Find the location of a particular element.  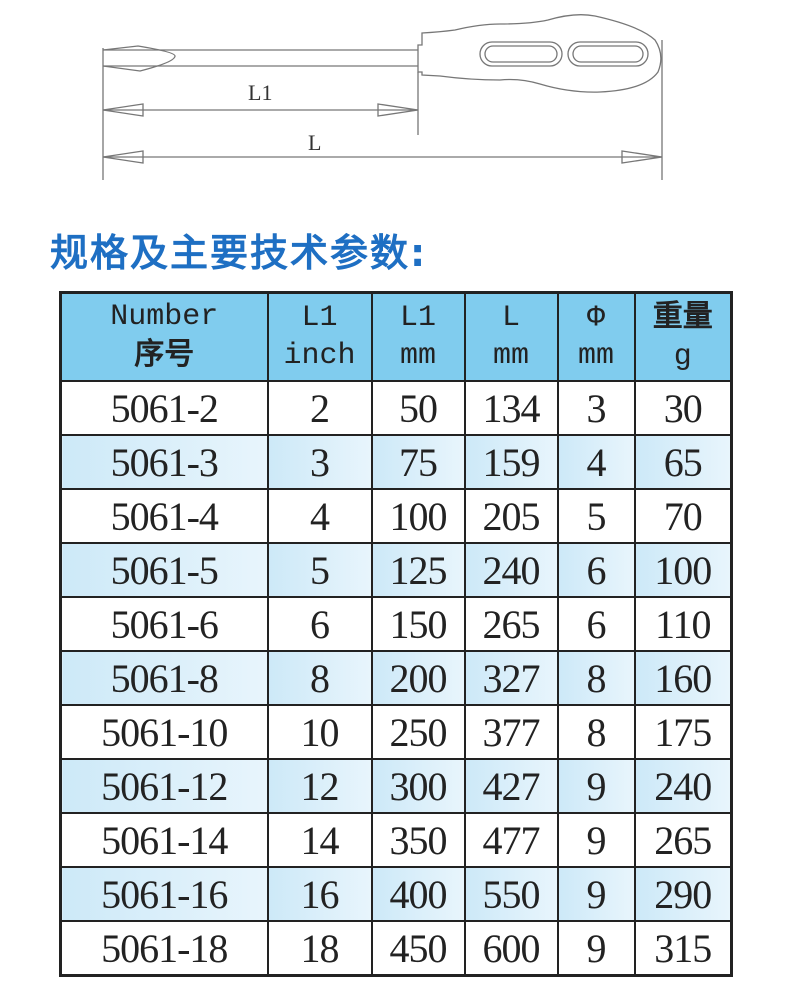

cell-weight-g: 265 is located at coordinates (683, 840).